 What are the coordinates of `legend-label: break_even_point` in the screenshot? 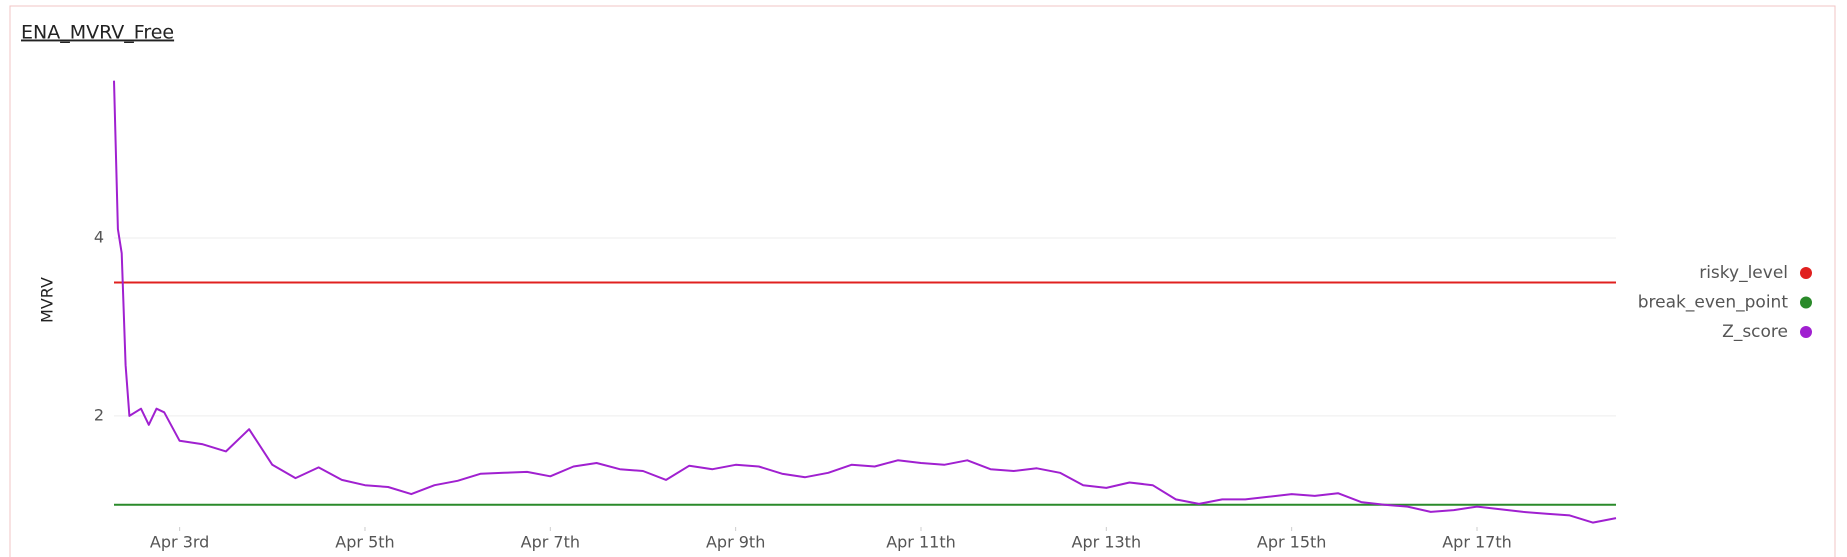 It's located at (1713, 303).